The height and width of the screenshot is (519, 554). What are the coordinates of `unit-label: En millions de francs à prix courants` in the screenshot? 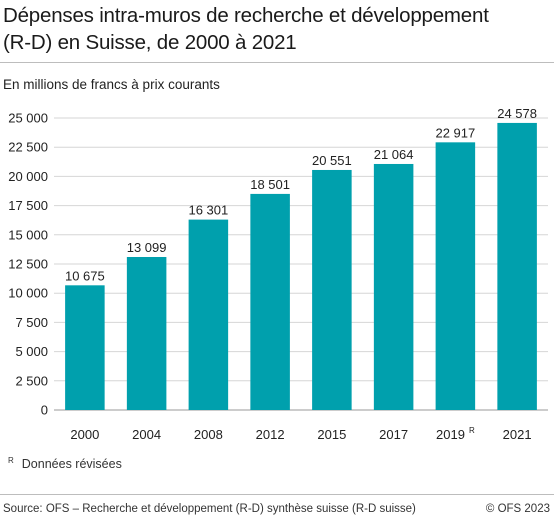 It's located at (111, 84).